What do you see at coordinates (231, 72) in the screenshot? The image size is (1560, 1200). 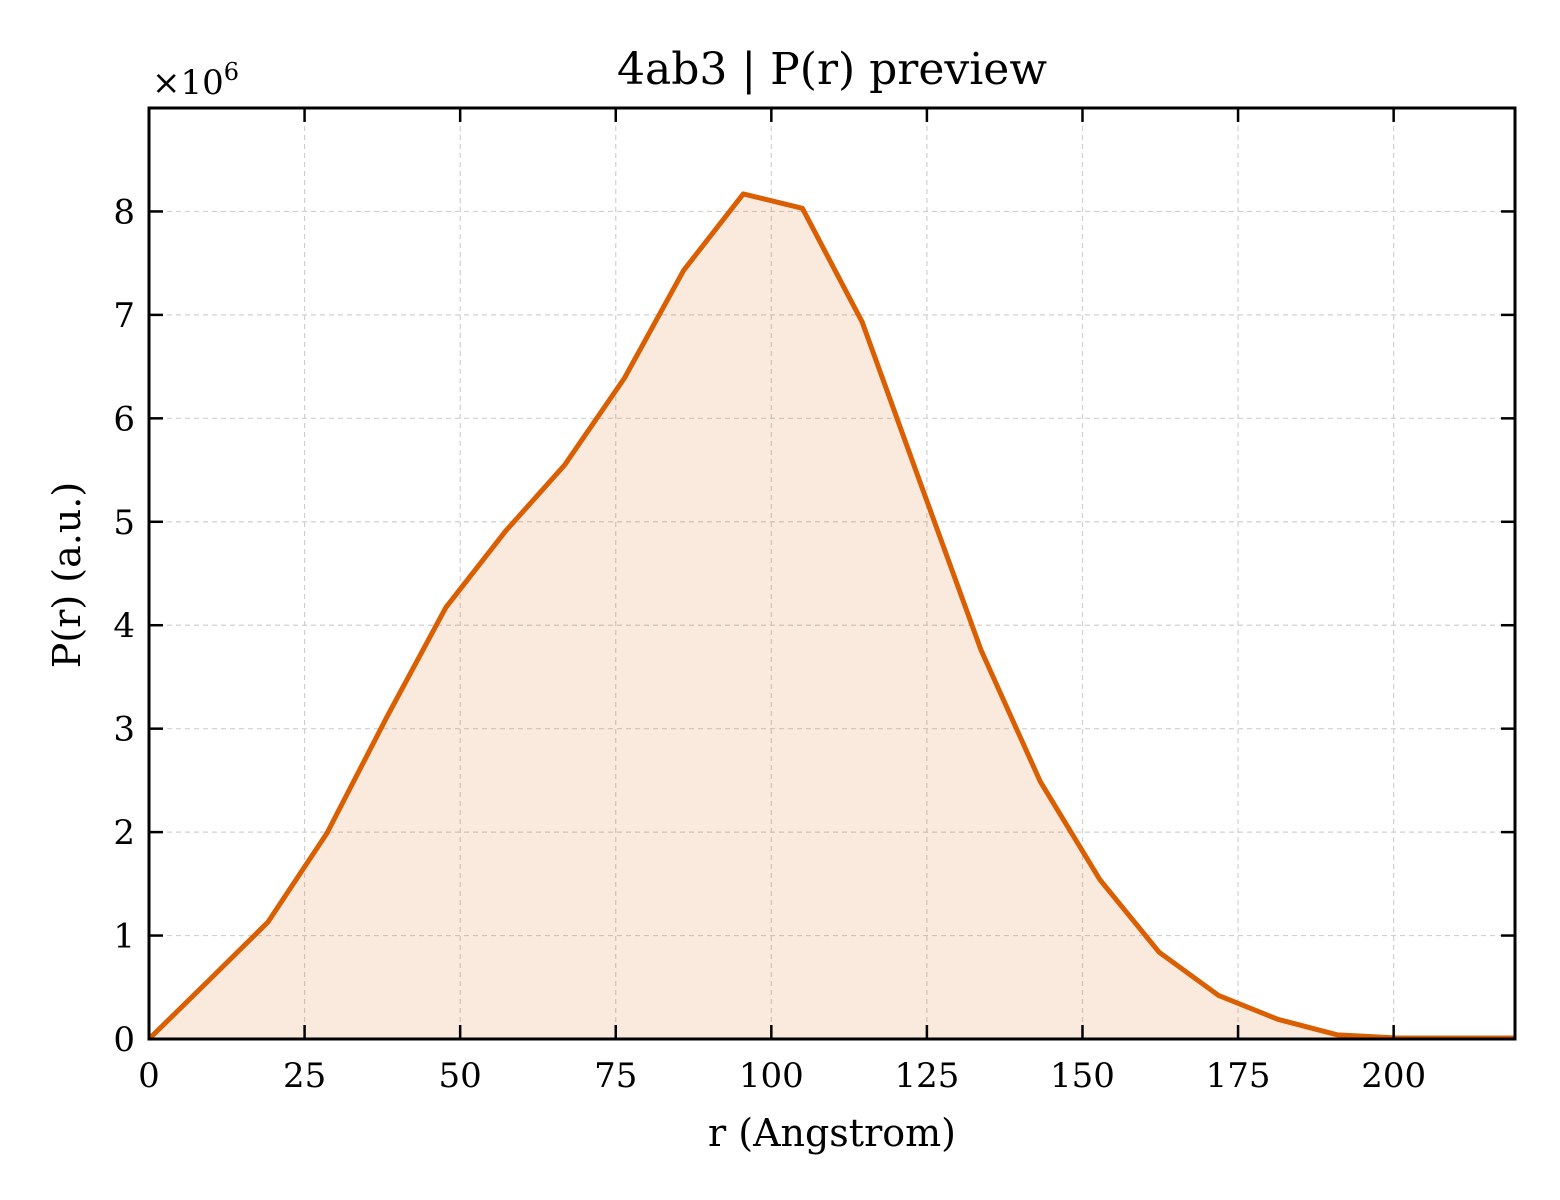 I see `y-multiplier-exponent: 6` at bounding box center [231, 72].